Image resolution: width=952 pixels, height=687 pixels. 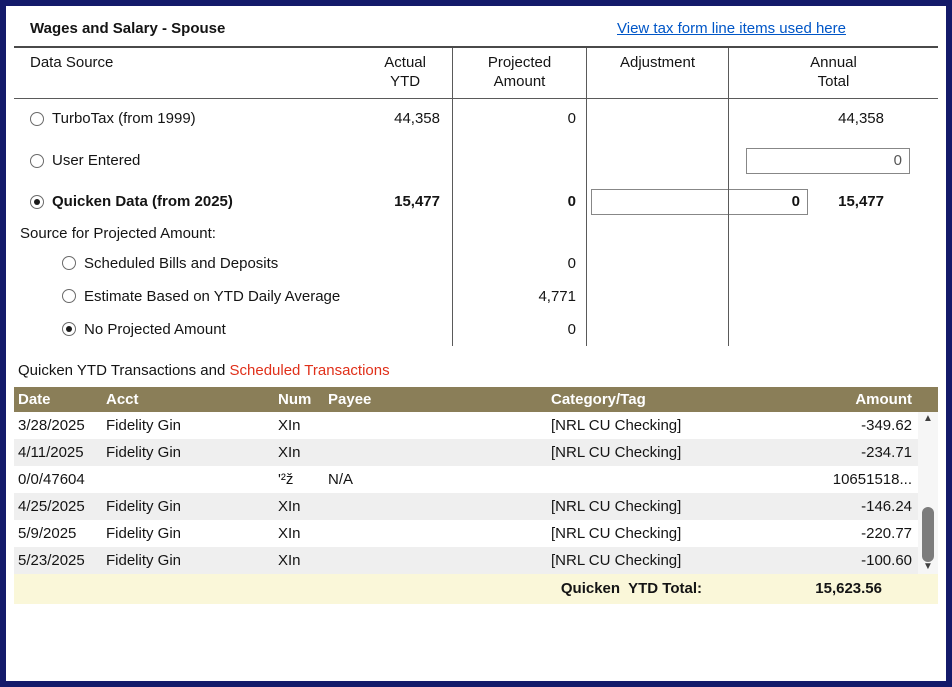 I want to click on row-user-entered: User Entered, so click(x=476, y=160).